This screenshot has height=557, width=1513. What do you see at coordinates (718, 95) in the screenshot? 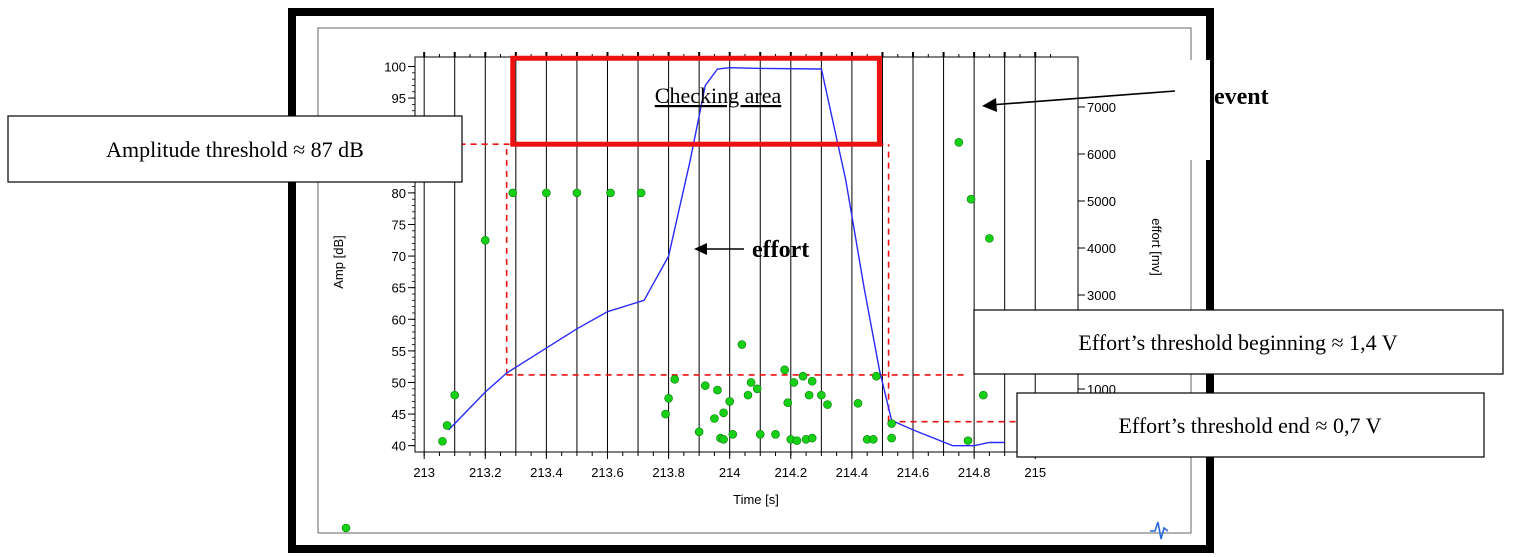
I see `checking-area-label: Checking area` at bounding box center [718, 95].